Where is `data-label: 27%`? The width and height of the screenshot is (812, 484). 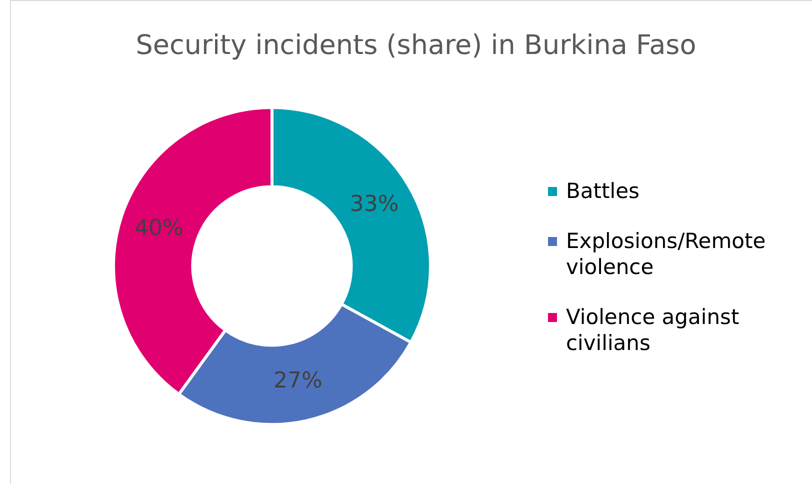 data-label: 27% is located at coordinates (297, 381).